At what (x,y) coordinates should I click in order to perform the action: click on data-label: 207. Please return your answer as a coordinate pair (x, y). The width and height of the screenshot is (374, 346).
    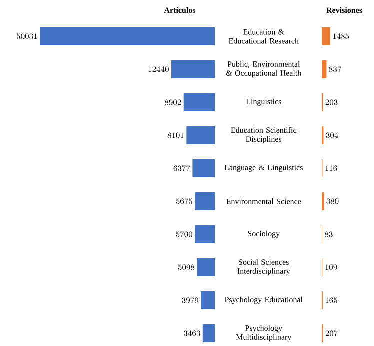
    Looking at the image, I should click on (332, 333).